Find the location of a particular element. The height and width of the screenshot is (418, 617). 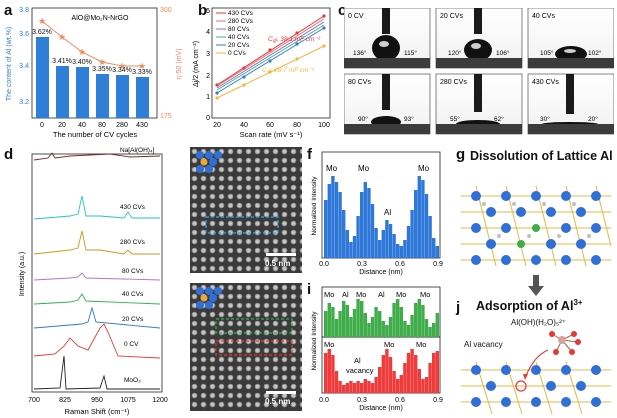

i-bot-label-al: Al is located at coordinates (357, 360).